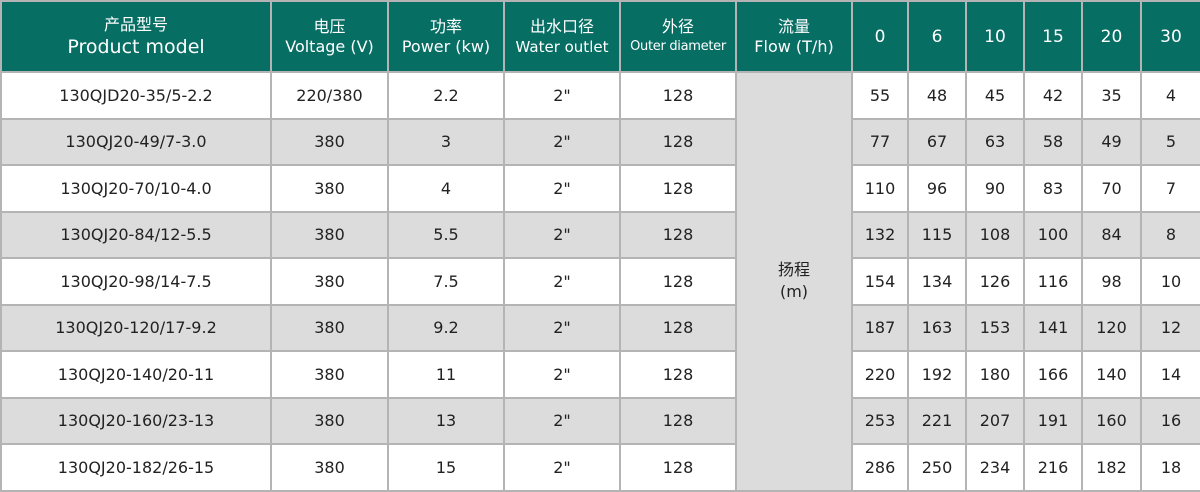 Image resolution: width=1200 pixels, height=492 pixels. What do you see at coordinates (1170, 420) in the screenshot?
I see `cell-head: 16` at bounding box center [1170, 420].